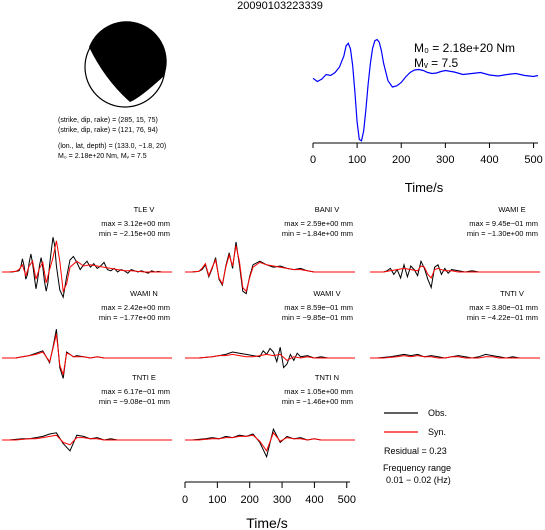 Image resolution: width=545 pixels, height=530 pixels. I want to click on min-amplitude-label: min = −1.46e+00 mm, so click(317, 401).